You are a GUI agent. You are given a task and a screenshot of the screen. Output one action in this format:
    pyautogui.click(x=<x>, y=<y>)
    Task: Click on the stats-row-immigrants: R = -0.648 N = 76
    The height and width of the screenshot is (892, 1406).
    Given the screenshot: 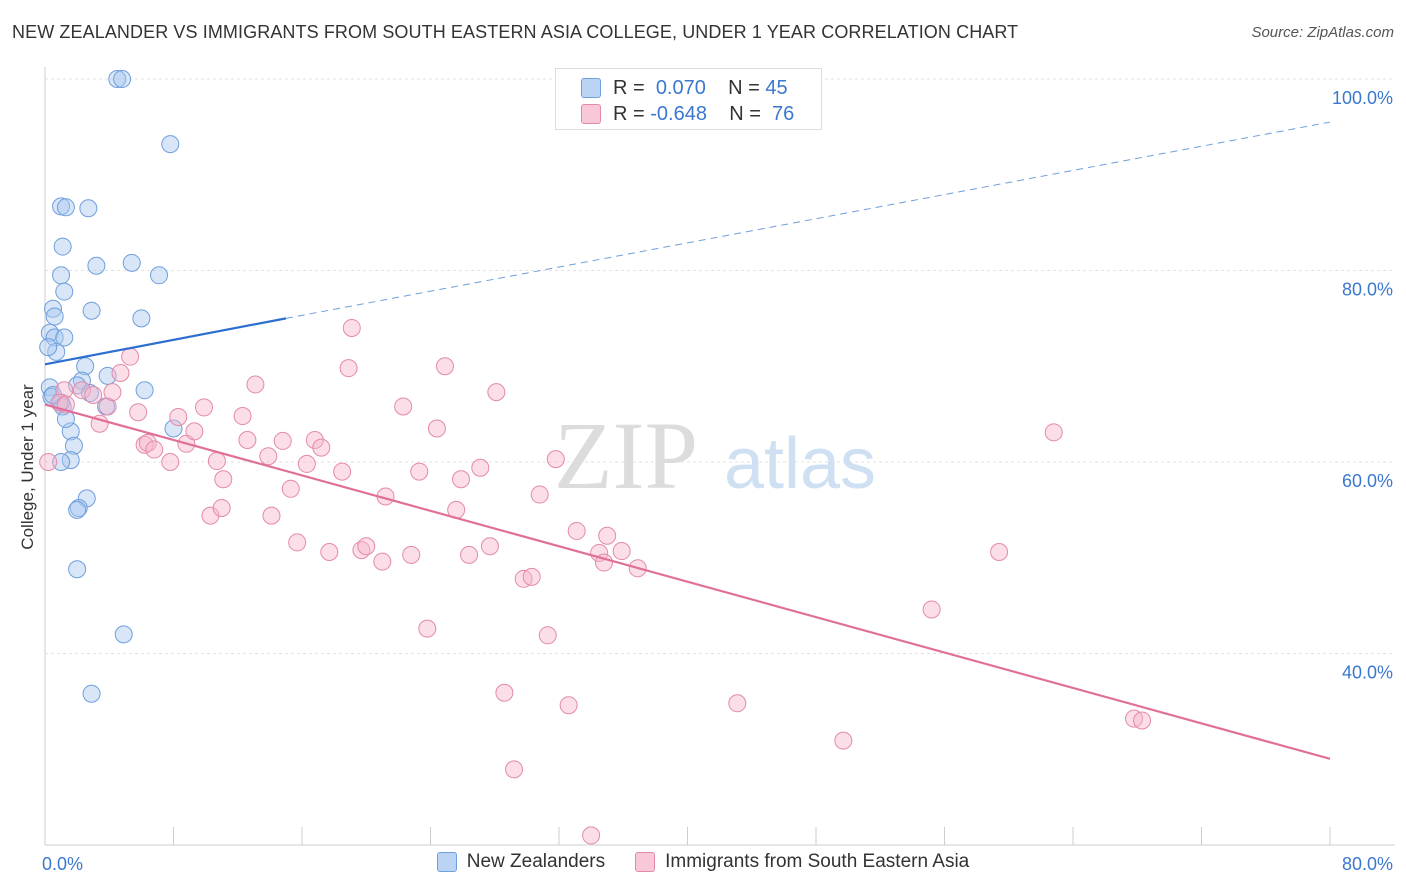 What is the action you would take?
    pyautogui.click(x=687, y=114)
    